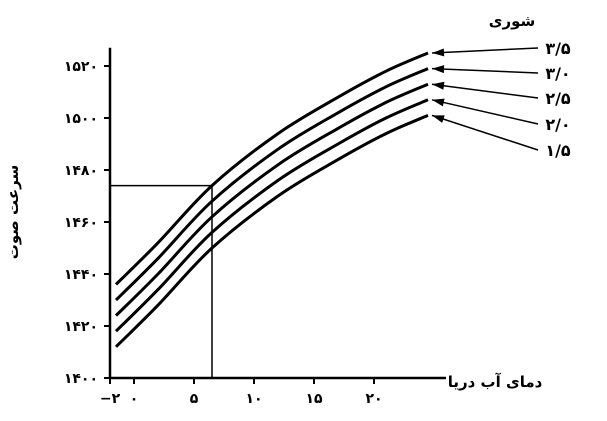 This screenshot has height=421, width=607. What do you see at coordinates (81, 379) in the screenshot?
I see `y-tick-label: ۱۴۰۰` at bounding box center [81, 379].